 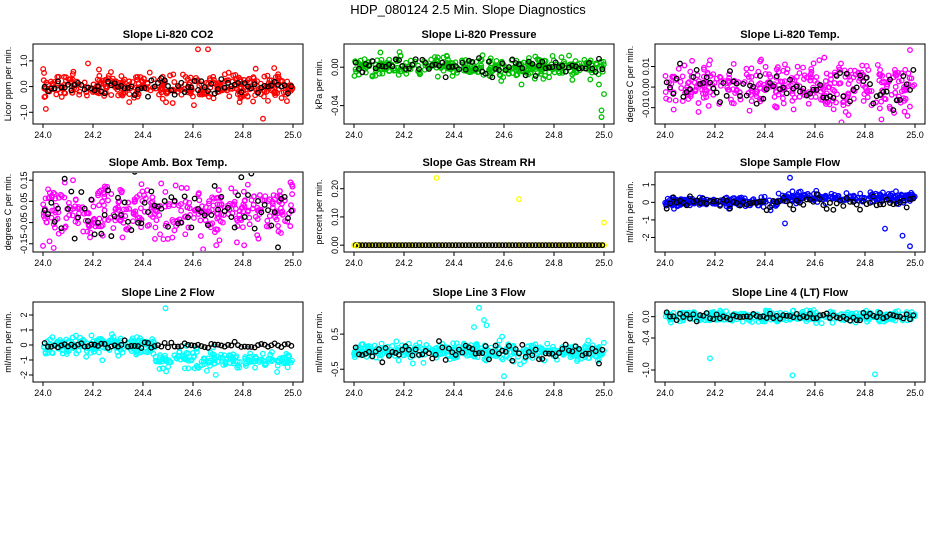 What do you see at coordinates (24, 222) in the screenshot?
I see `y-tick-label: -0.05` at bounding box center [24, 222].